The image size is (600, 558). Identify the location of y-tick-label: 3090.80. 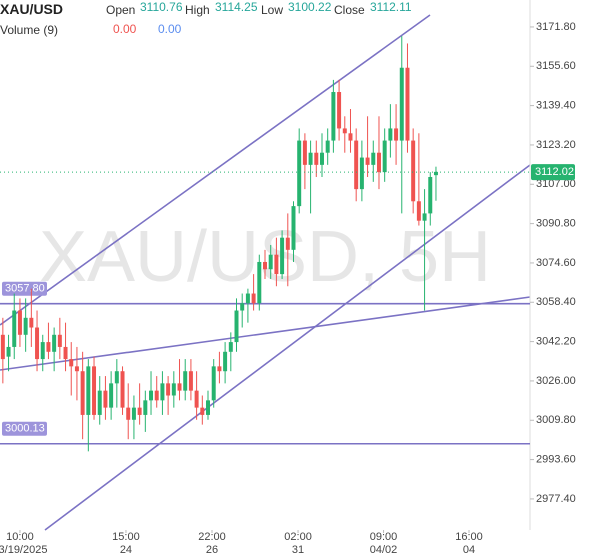
(556, 224).